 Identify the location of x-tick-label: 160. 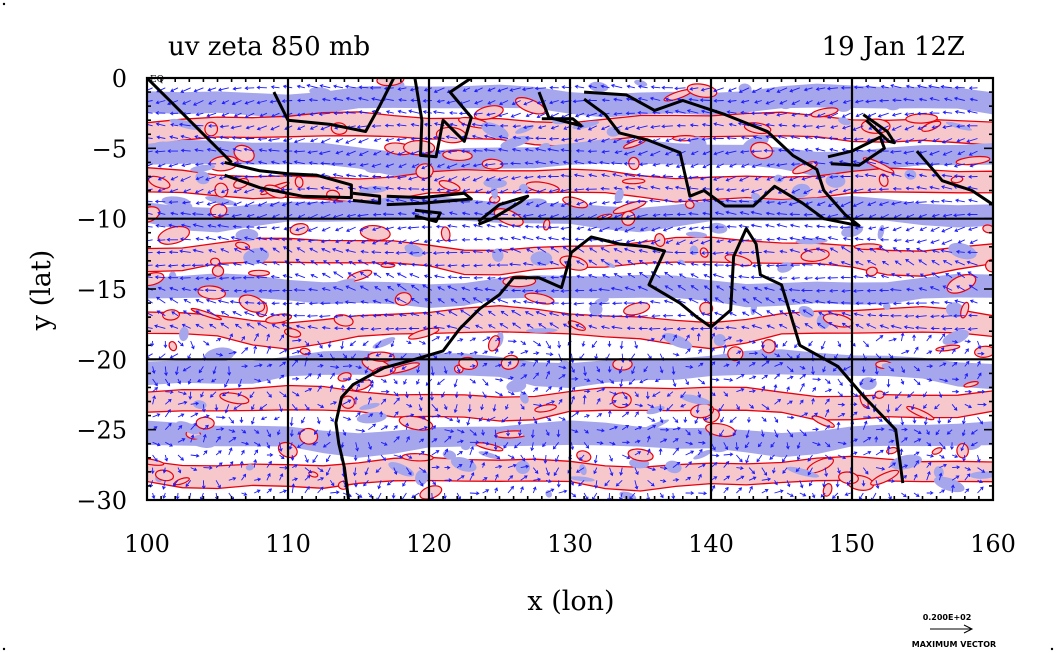
(993, 544).